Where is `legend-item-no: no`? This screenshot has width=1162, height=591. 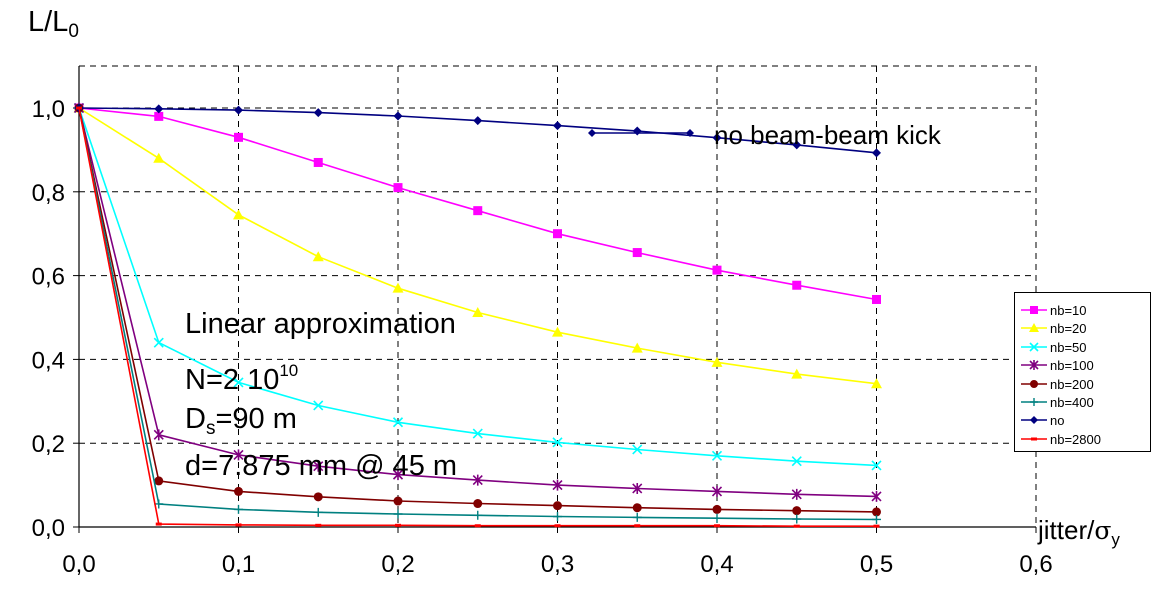 legend-item-no: no is located at coordinates (1082, 420).